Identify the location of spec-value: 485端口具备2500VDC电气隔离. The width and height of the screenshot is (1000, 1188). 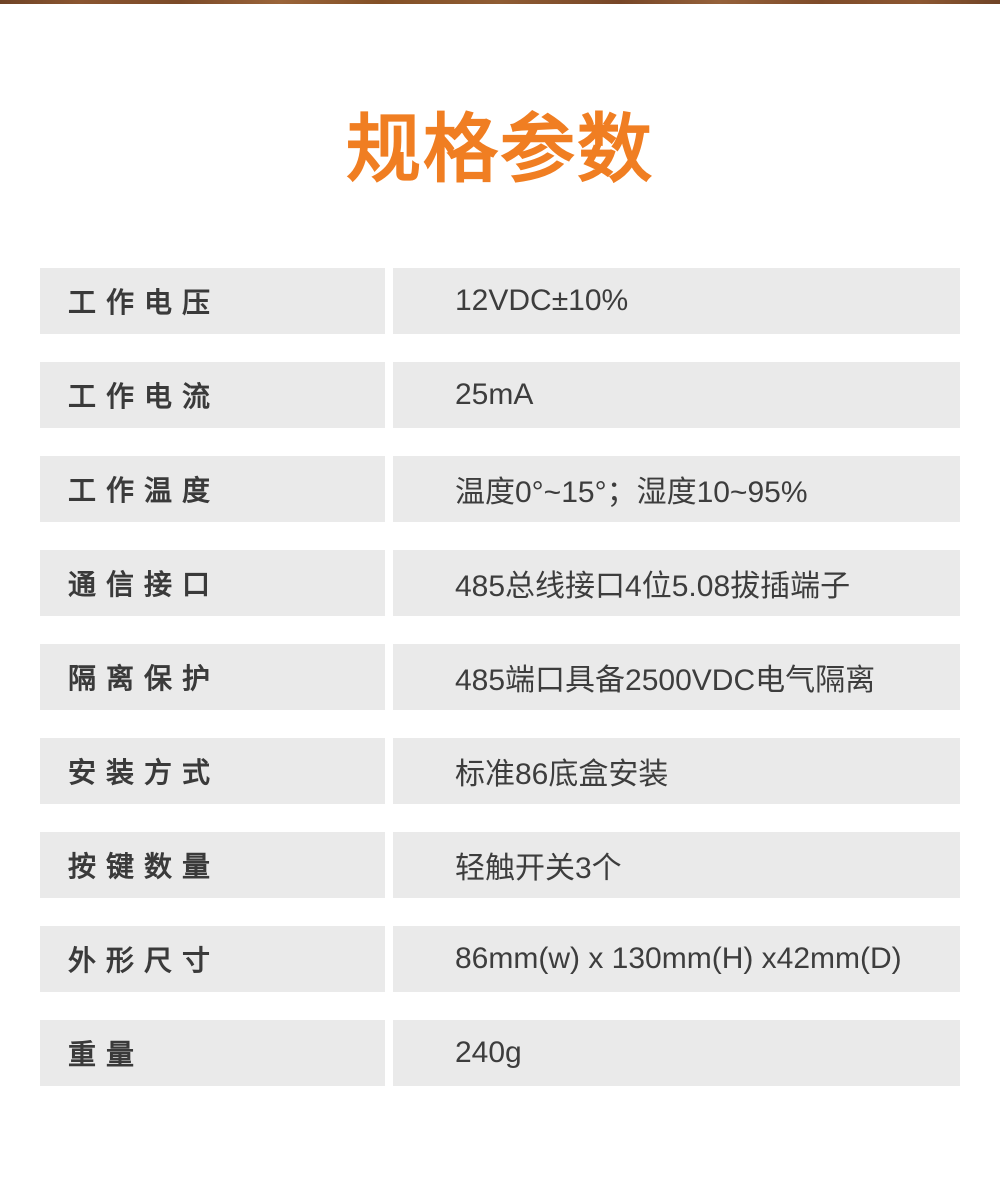
(676, 676).